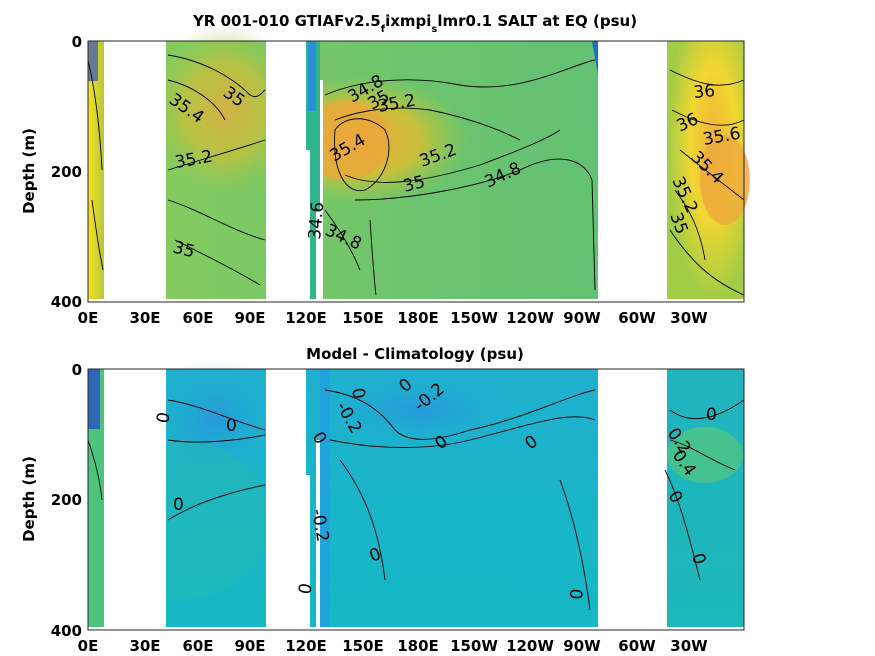  Describe the element at coordinates (29, 171) in the screenshot. I see `panel-top-y-axis-label: Depth (m)` at that location.